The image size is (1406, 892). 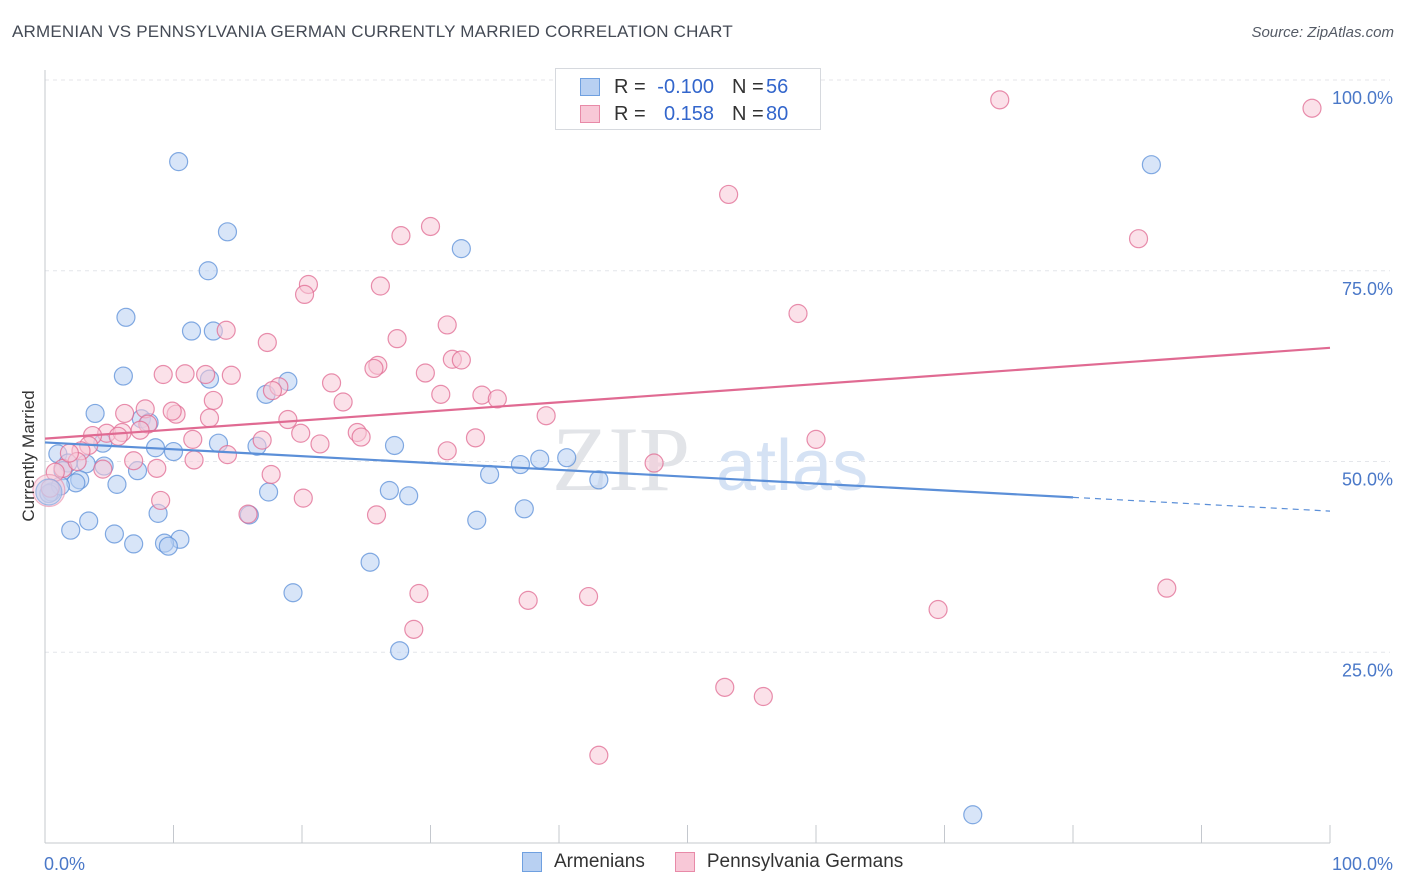 I want to click on y-tick-labels: 100.0% 75.0% 50.0% 25.0%, so click(x=1362, y=384).